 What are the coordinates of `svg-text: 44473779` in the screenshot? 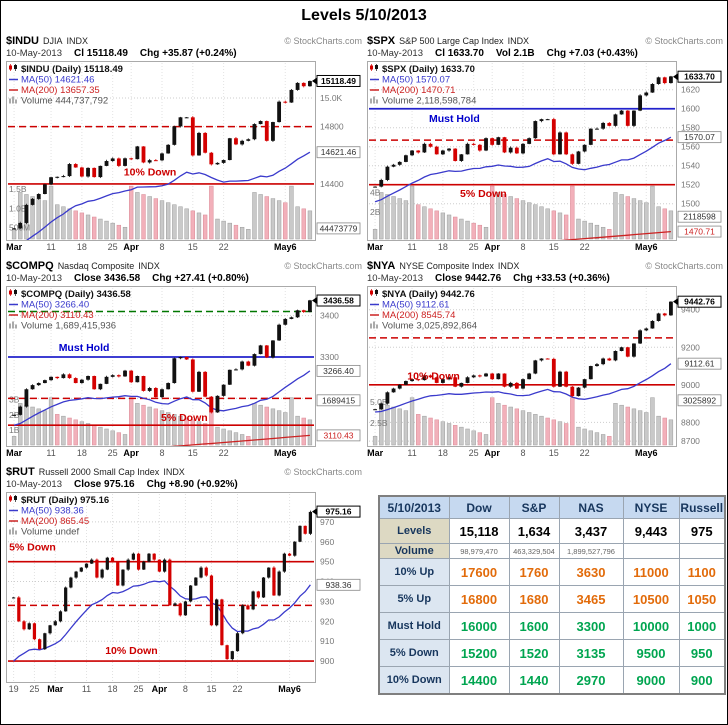 It's located at (339, 228).